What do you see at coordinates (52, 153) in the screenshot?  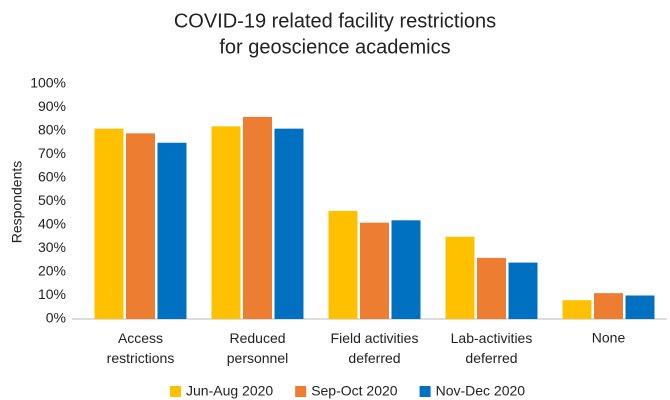 I see `y-tick-label: 70%` at bounding box center [52, 153].